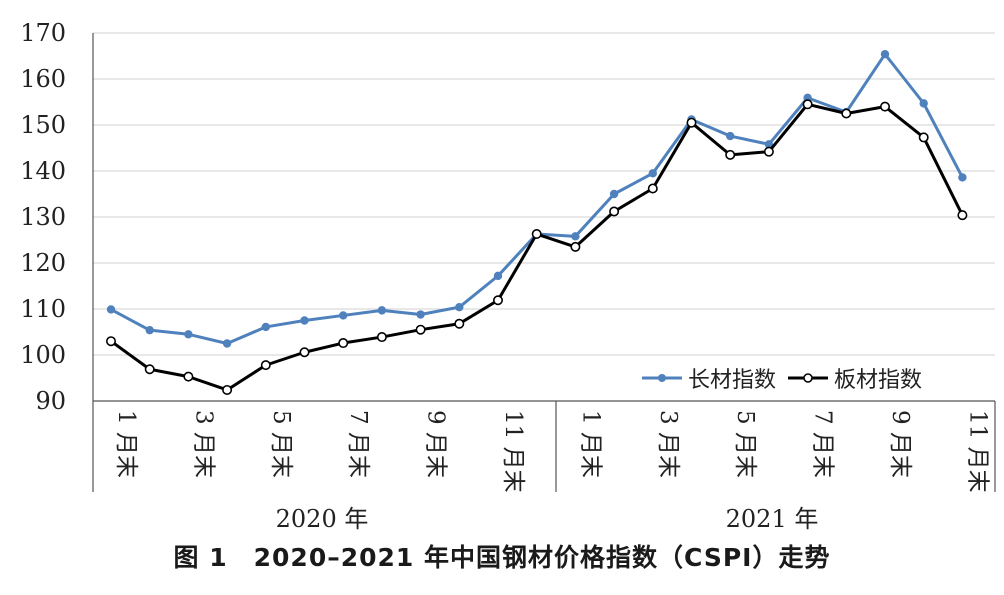  Describe the element at coordinates (878, 380) in the screenshot. I see `legend-label-plate: 板材指数` at that location.